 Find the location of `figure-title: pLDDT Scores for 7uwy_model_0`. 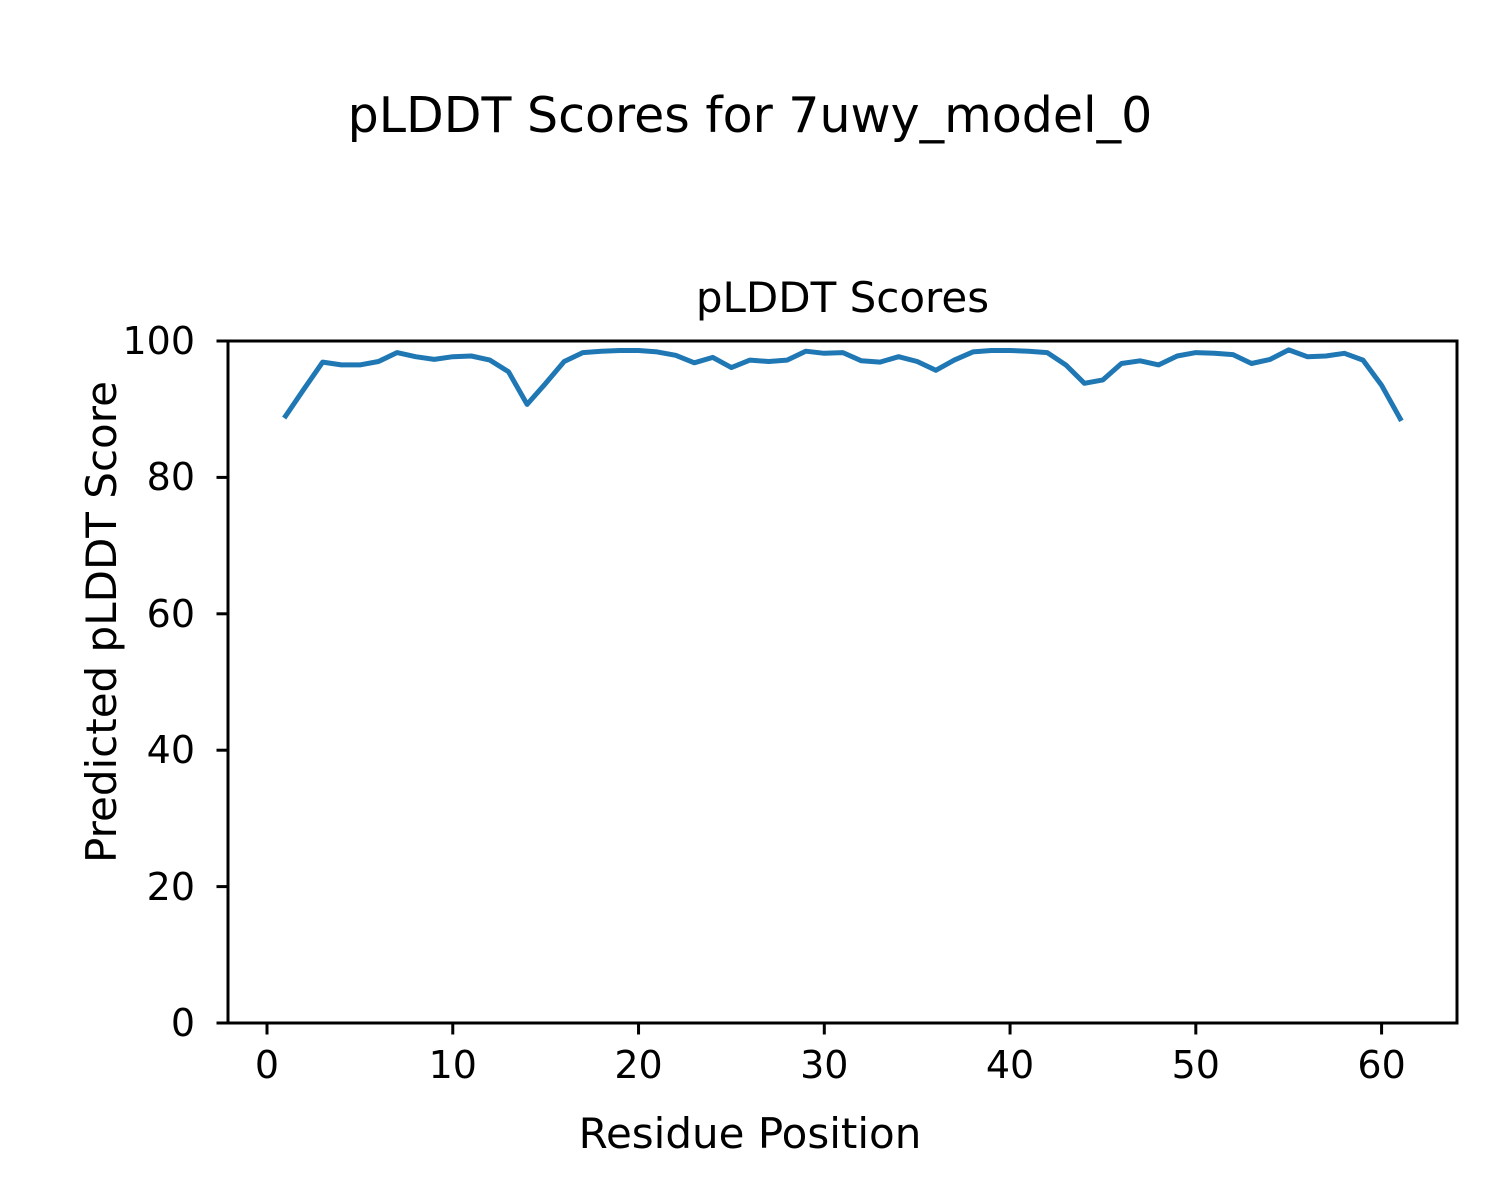

figure-title: pLDDT Scores for 7uwy_model_0 is located at coordinates (750, 115).